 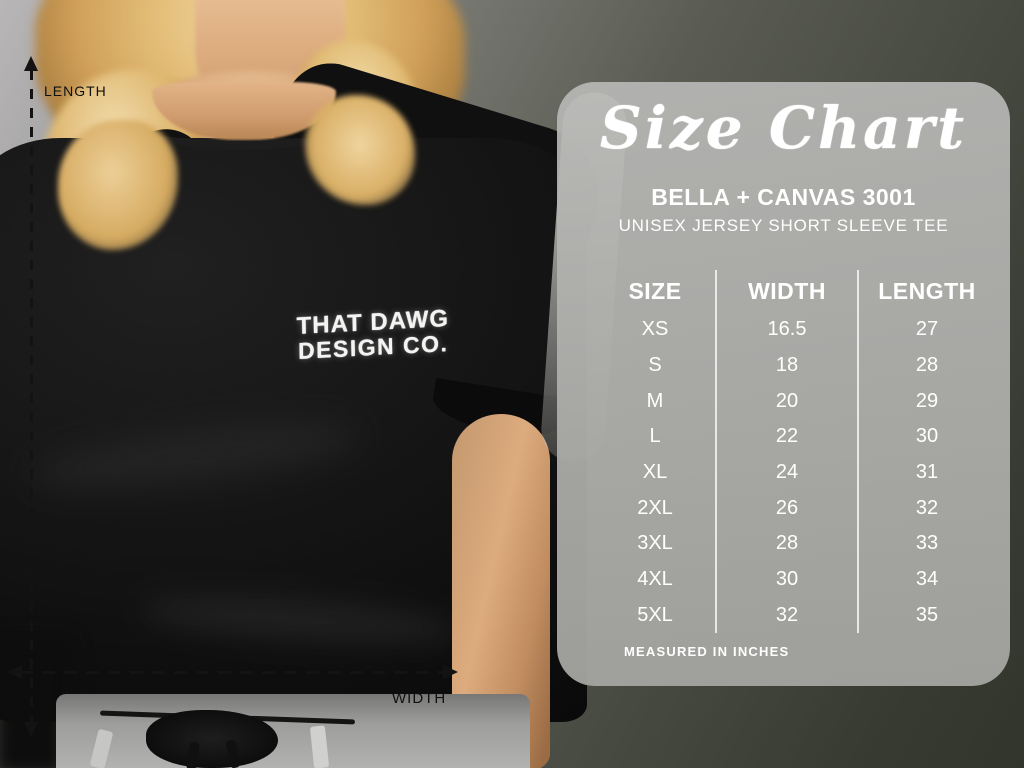 What do you see at coordinates (783, 225) in the screenshot?
I see `product-line: UNISEX JERSEY SHORT SLEEVE TEE` at bounding box center [783, 225].